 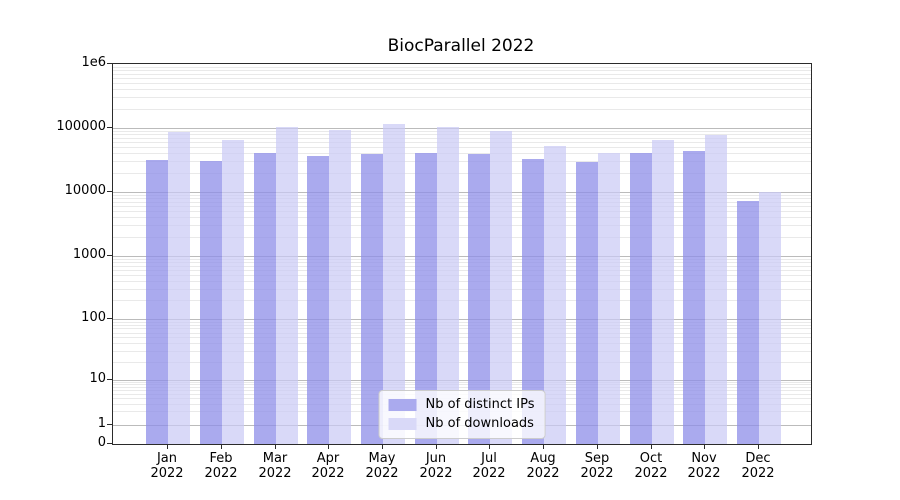 I want to click on xtick-label: Aug 2022, so click(x=542, y=466).